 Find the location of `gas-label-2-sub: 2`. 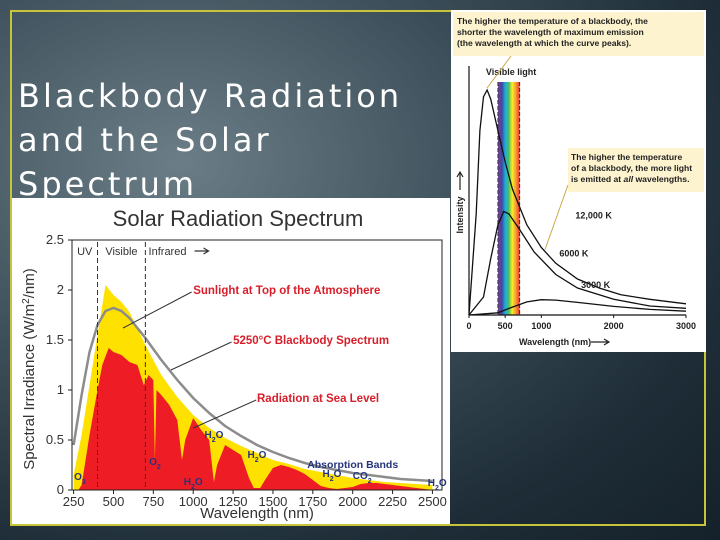

gas-label-2-sub: 2 is located at coordinates (193, 487).